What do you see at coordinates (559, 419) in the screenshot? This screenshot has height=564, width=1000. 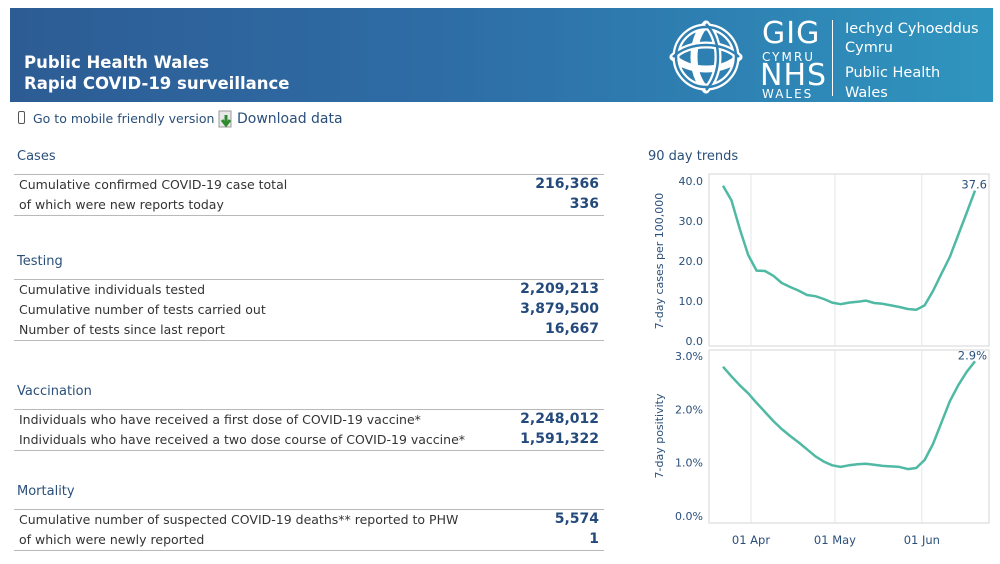 I see `row-value: 2,248,012` at bounding box center [559, 419].